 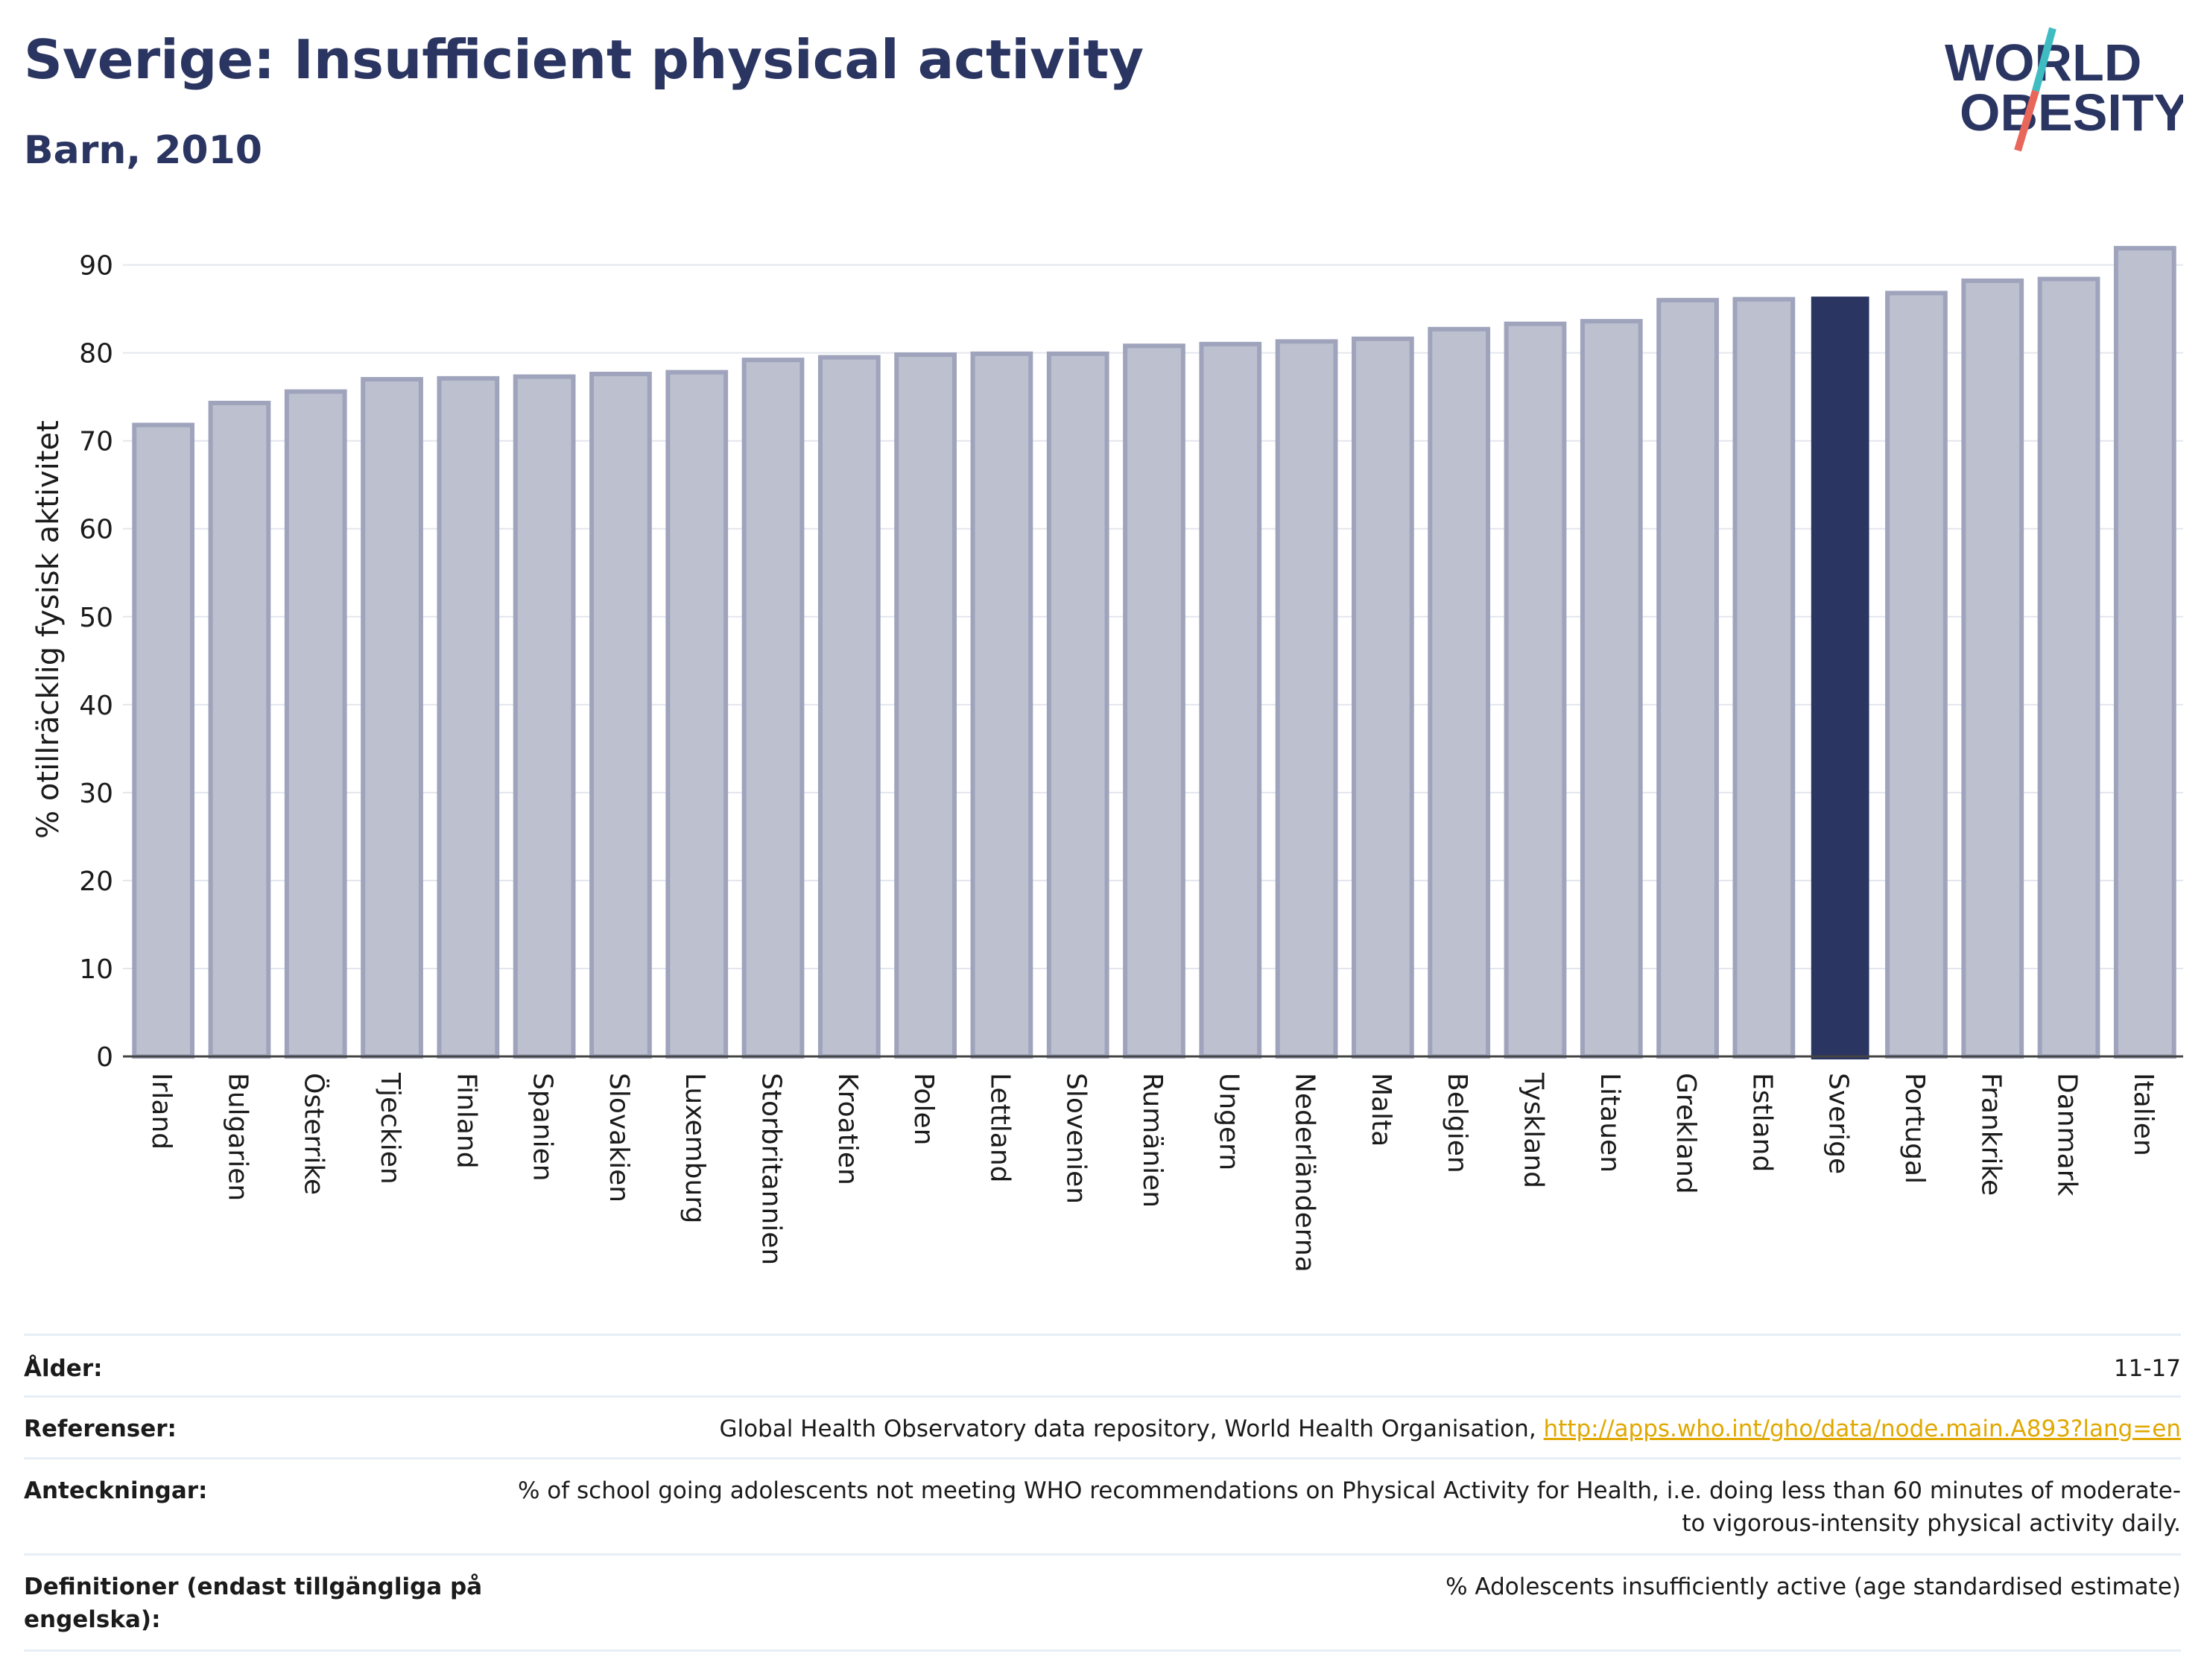 What do you see at coordinates (619, 1137) in the screenshot?
I see `x-tick-label: Slovakien` at bounding box center [619, 1137].